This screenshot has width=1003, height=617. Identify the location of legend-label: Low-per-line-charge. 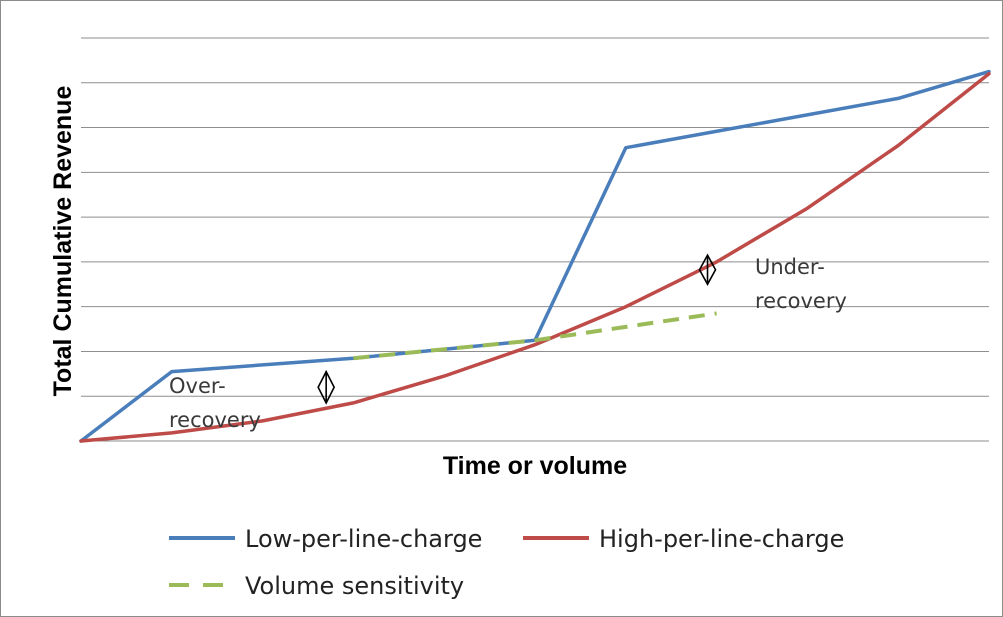
(363, 539).